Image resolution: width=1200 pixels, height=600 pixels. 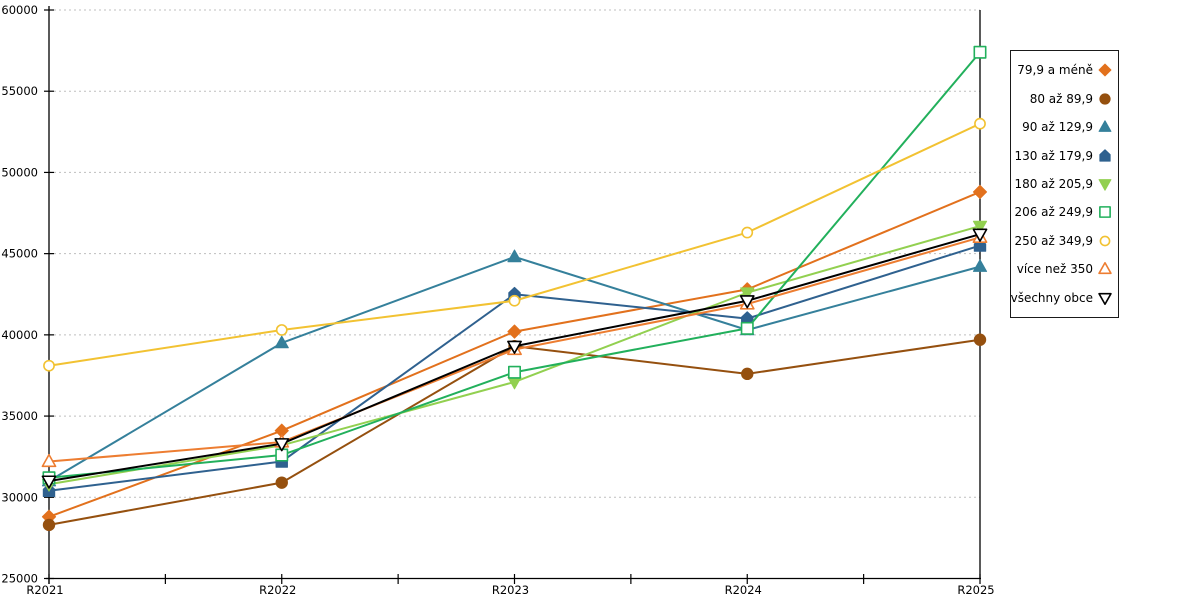 I want to click on legend-item: 250 až 349,9, so click(x=1063, y=241).